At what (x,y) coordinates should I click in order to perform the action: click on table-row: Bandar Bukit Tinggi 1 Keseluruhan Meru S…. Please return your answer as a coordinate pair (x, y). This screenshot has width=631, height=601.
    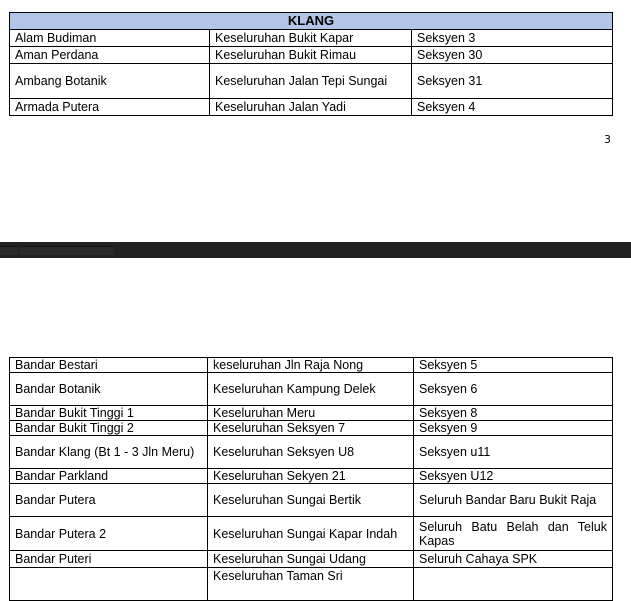
    Looking at the image, I should click on (311, 413).